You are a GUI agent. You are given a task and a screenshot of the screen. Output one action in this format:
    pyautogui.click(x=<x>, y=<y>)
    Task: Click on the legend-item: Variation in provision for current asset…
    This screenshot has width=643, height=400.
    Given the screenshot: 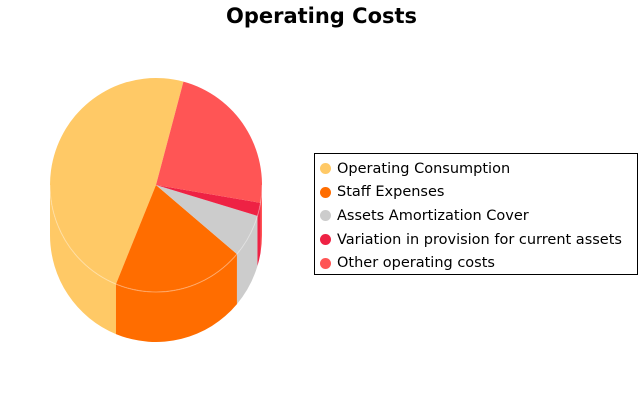 What is the action you would take?
    pyautogui.click(x=478, y=240)
    